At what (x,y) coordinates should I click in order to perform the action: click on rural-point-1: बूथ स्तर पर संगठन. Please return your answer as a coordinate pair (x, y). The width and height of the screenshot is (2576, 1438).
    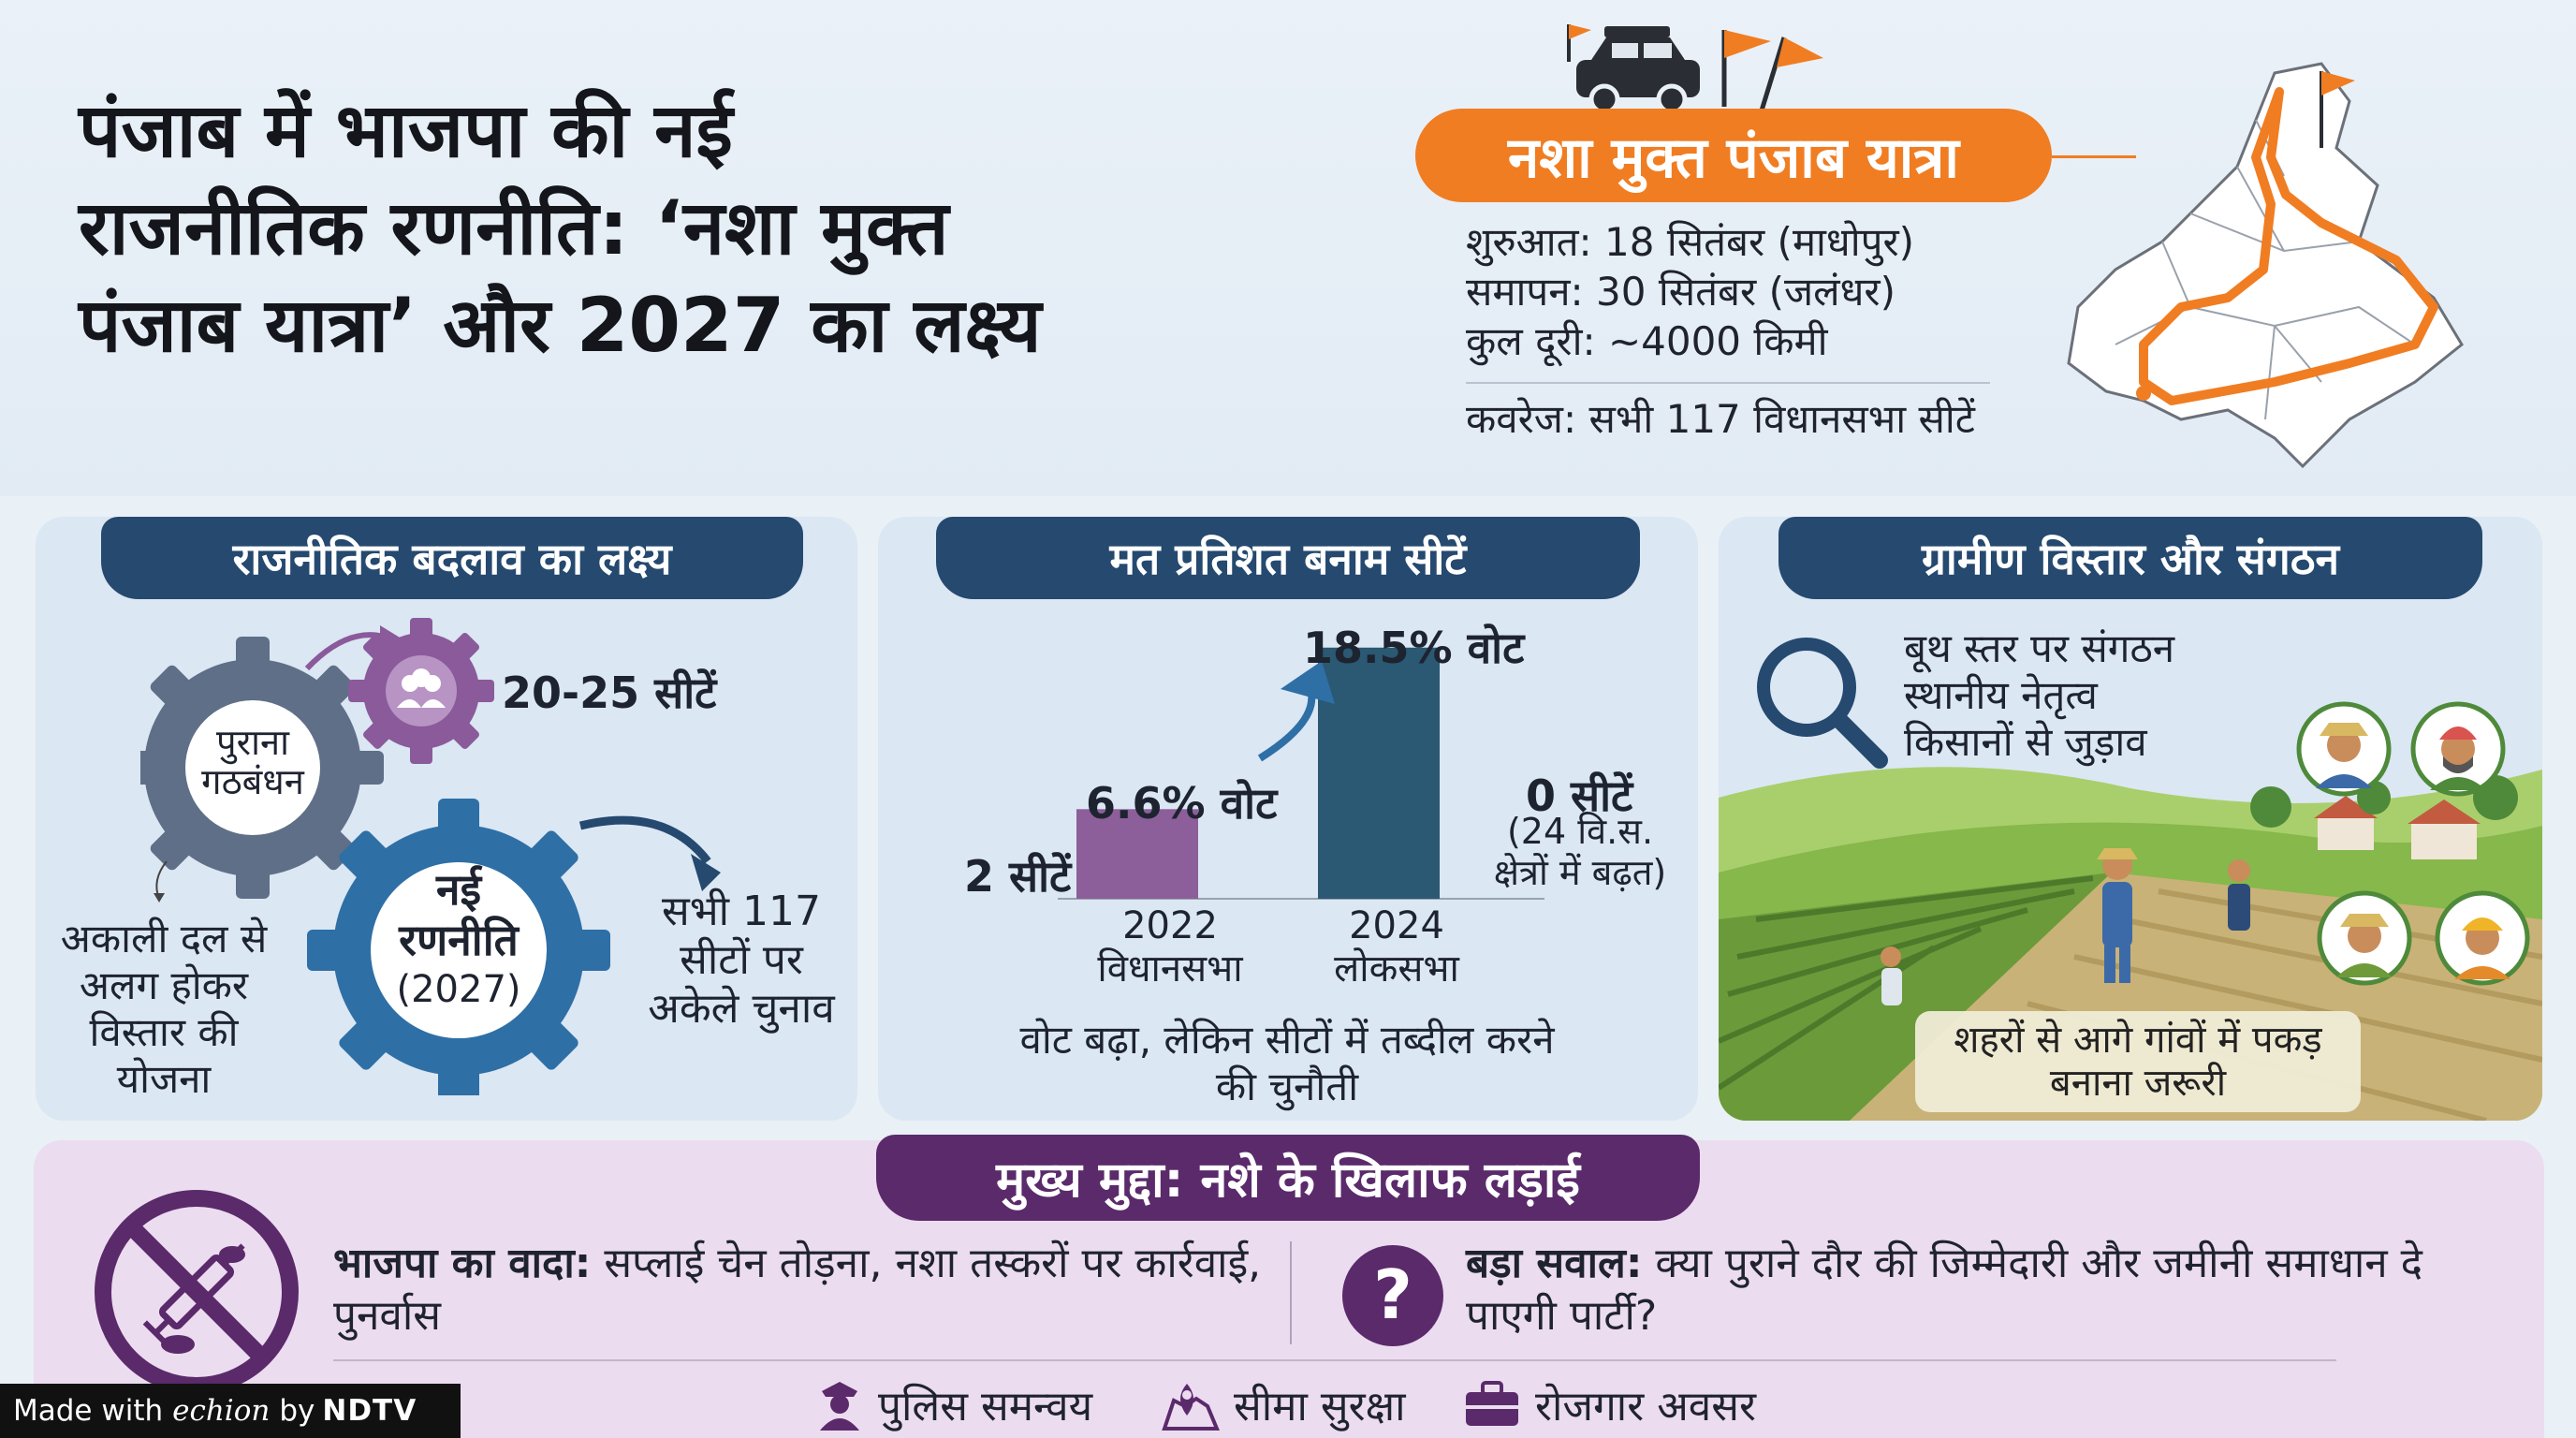
    Looking at the image, I should click on (2039, 648).